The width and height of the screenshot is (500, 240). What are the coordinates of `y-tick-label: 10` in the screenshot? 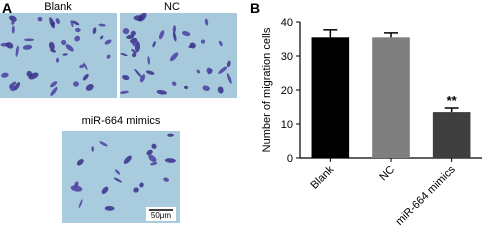 It's located at (287, 125).